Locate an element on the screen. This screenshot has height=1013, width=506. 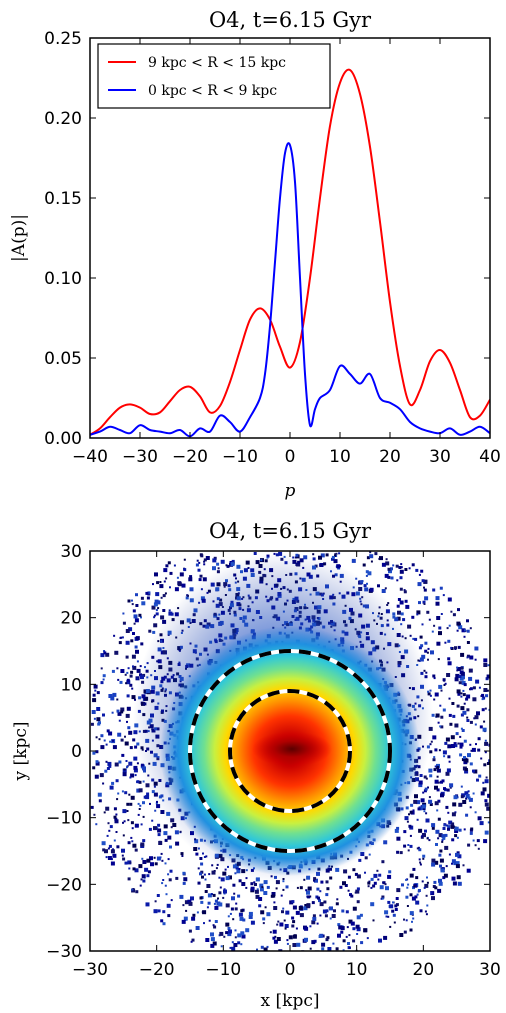
top-x-tick-label: −40 is located at coordinates (90, 457).